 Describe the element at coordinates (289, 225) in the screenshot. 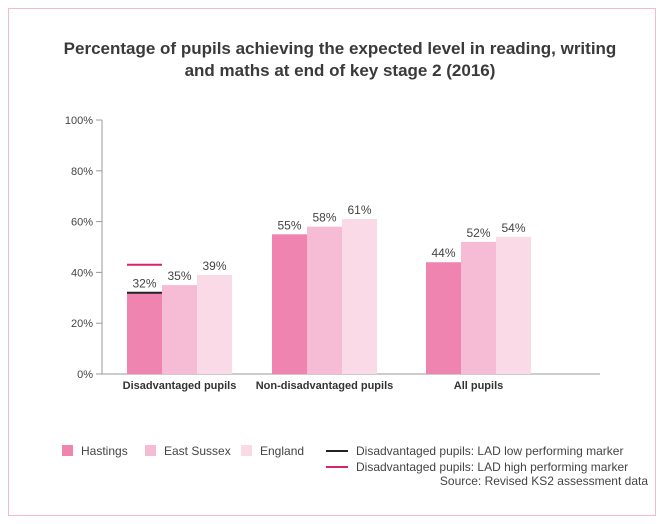

I see `data-label: 55%` at that location.